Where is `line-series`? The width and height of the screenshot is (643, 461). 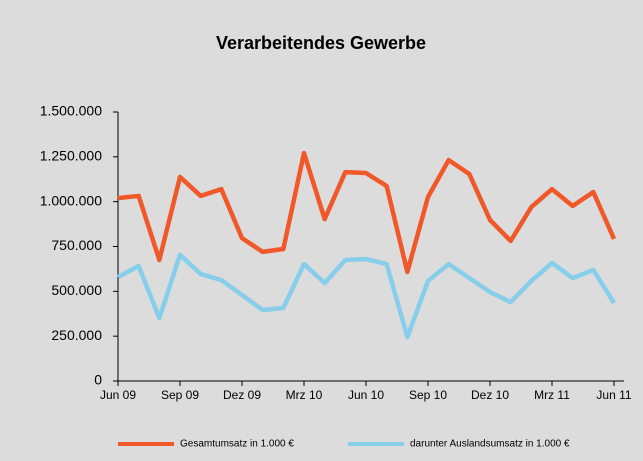 line-series is located at coordinates (366, 296).